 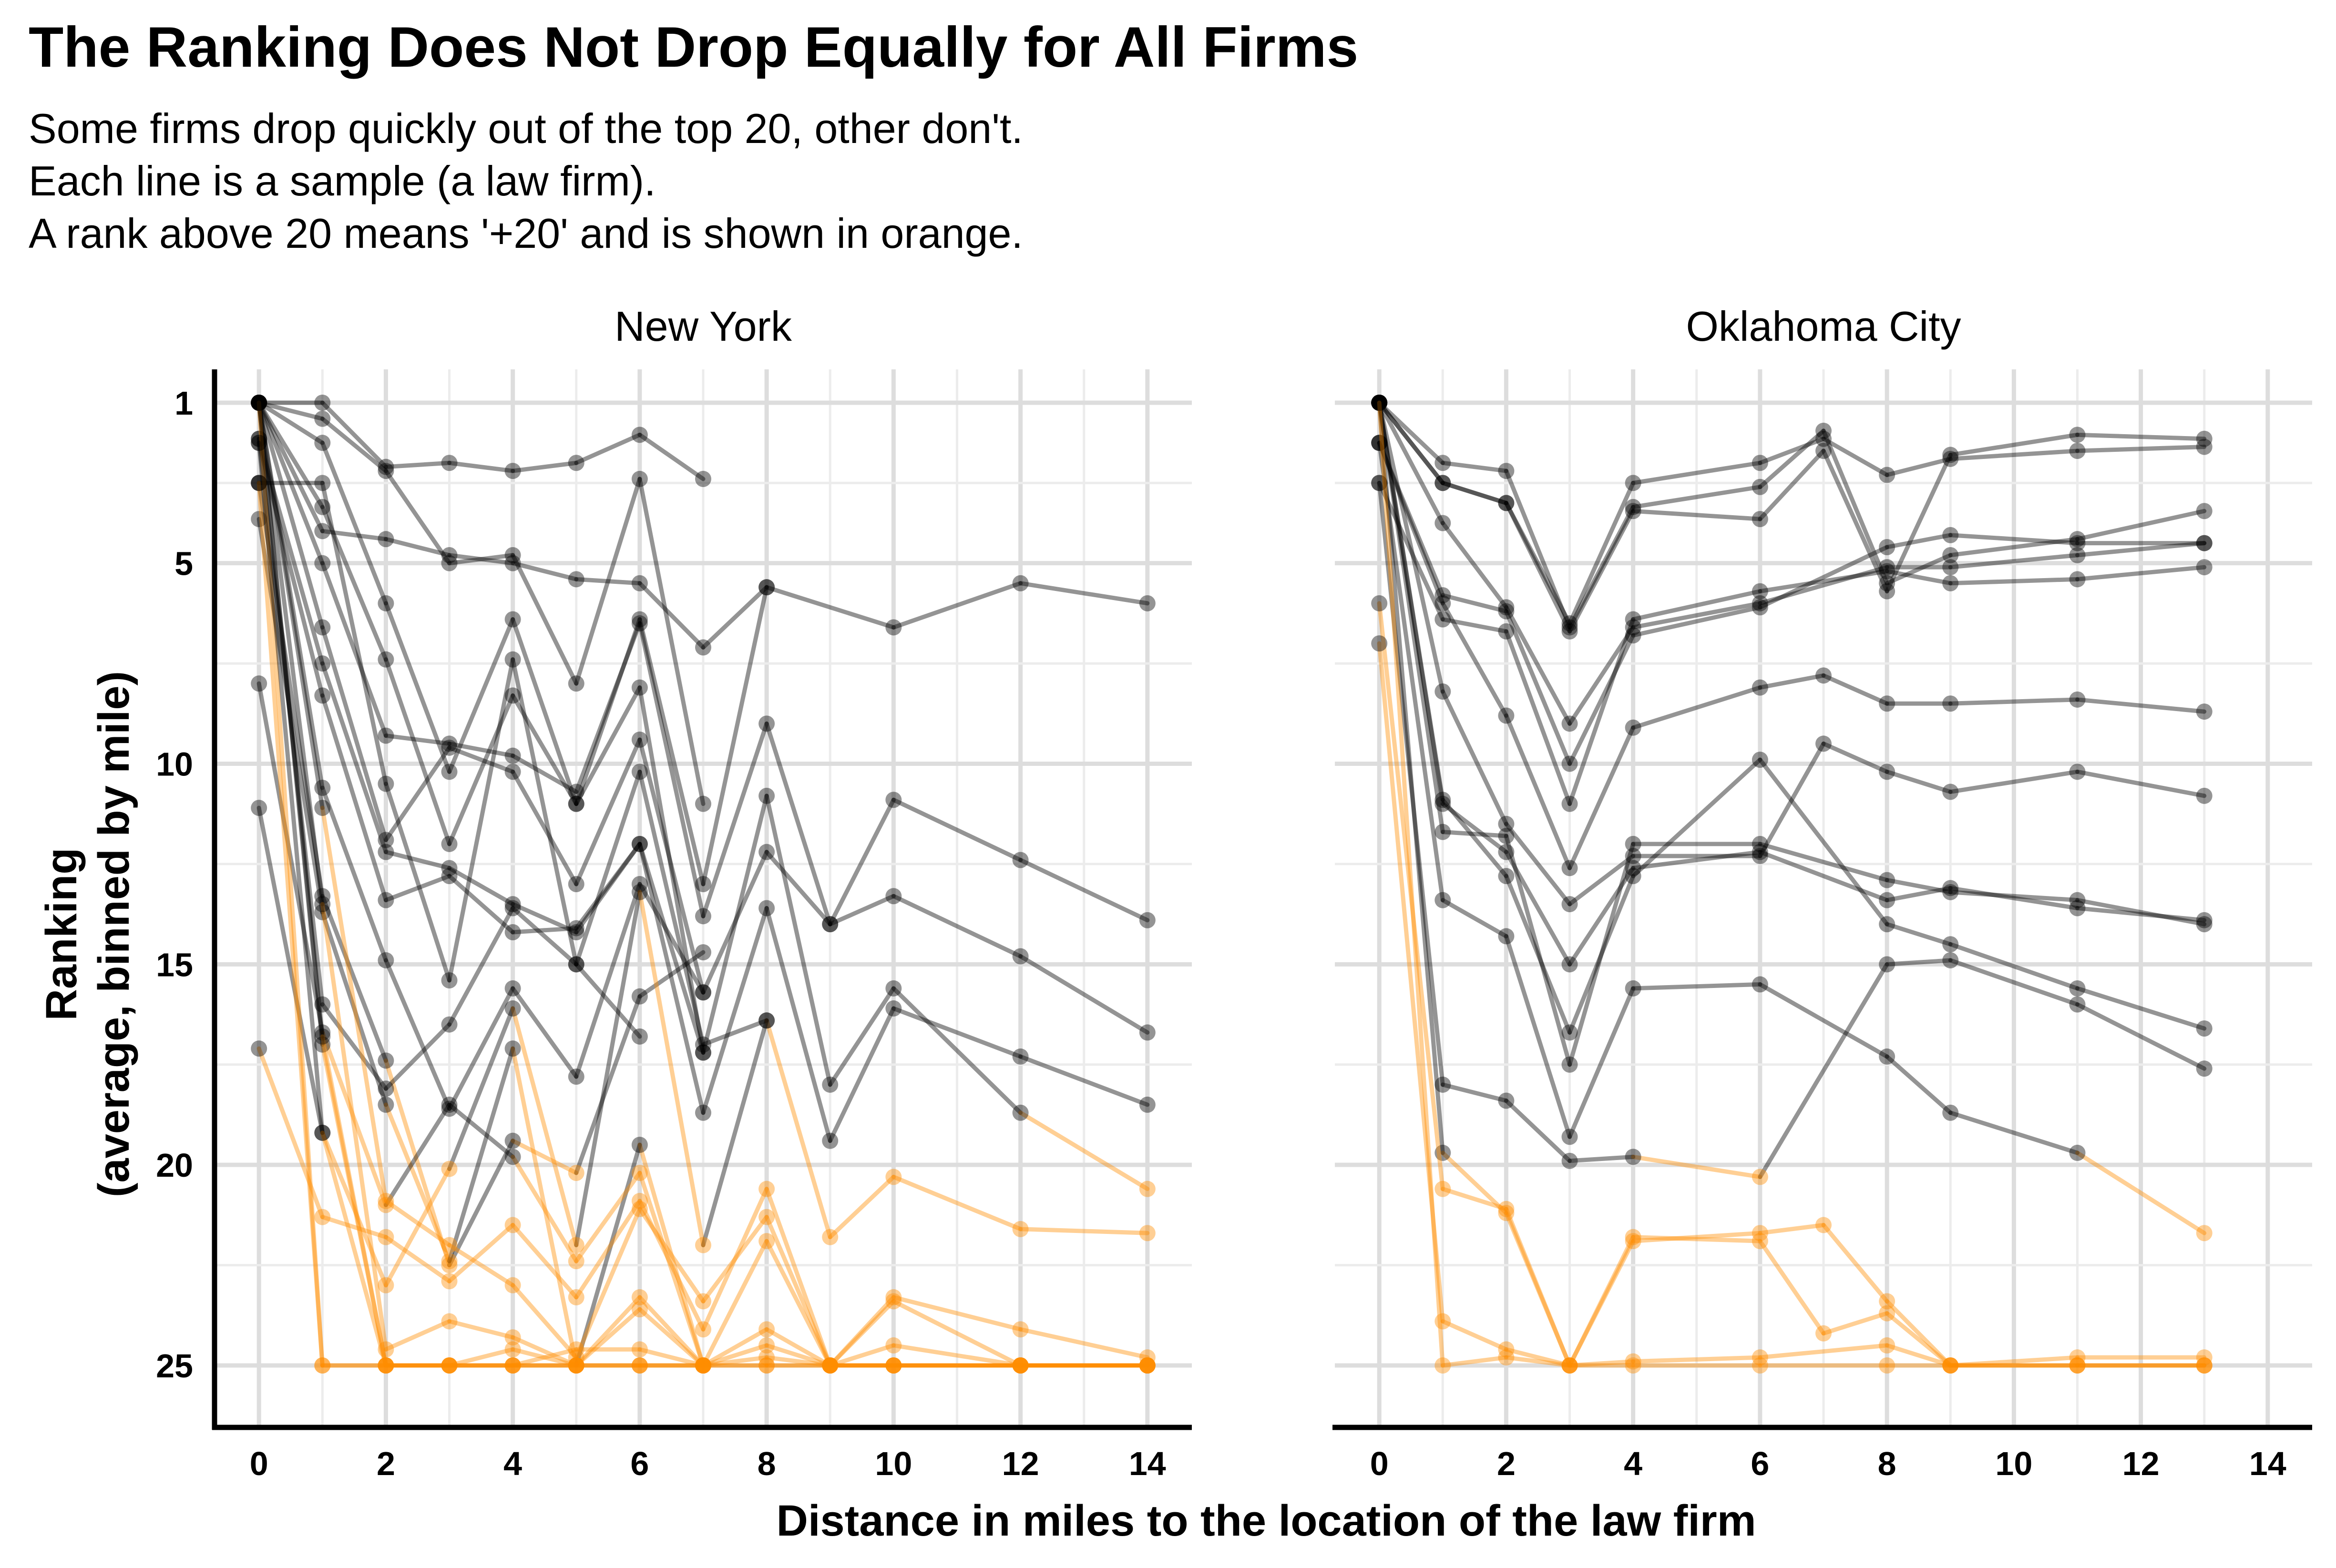 What do you see at coordinates (639, 1463) in the screenshot?
I see `x-tick-label: 6` at bounding box center [639, 1463].